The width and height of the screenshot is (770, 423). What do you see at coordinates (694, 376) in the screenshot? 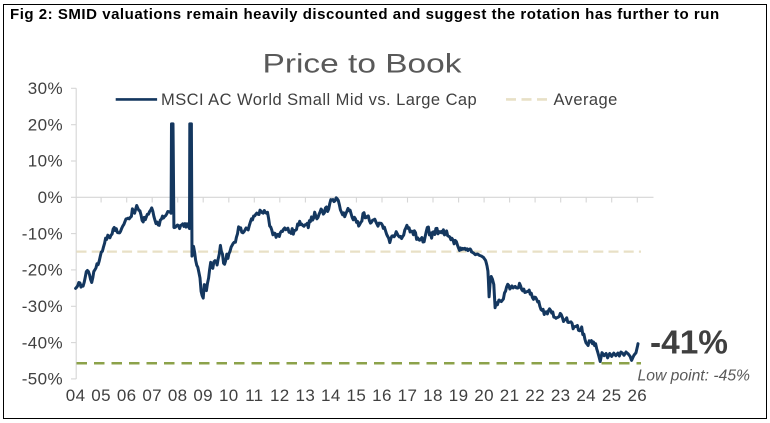
I see `svg-text: Low point: -45%` at bounding box center [694, 376].